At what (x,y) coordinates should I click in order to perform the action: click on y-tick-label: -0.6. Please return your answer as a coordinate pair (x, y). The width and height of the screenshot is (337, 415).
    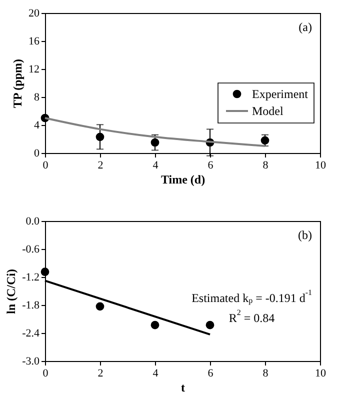
    Looking at the image, I should click on (31, 250).